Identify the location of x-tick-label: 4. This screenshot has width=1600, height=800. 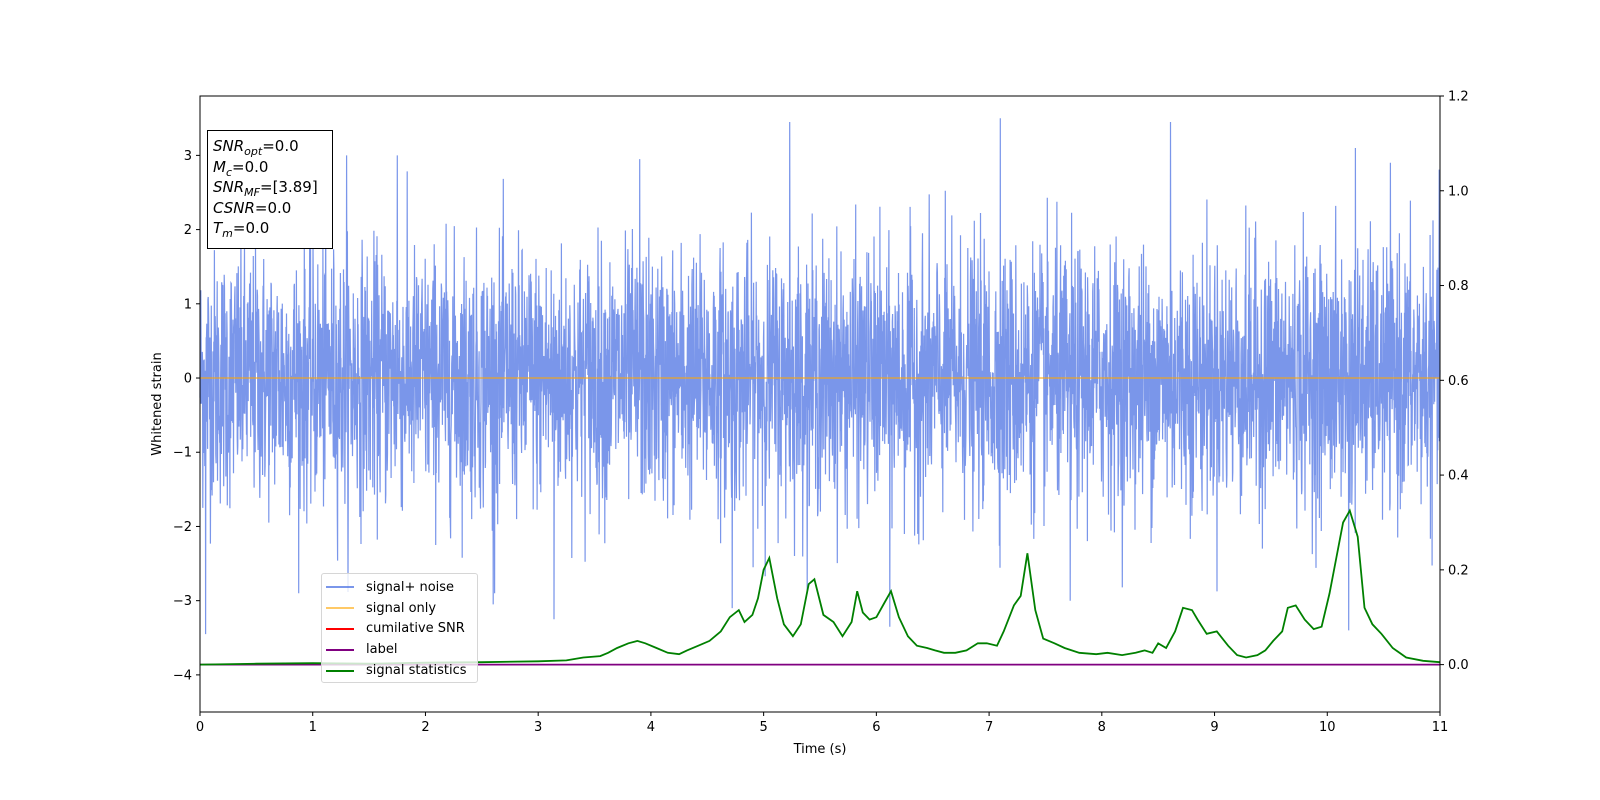
(651, 727).